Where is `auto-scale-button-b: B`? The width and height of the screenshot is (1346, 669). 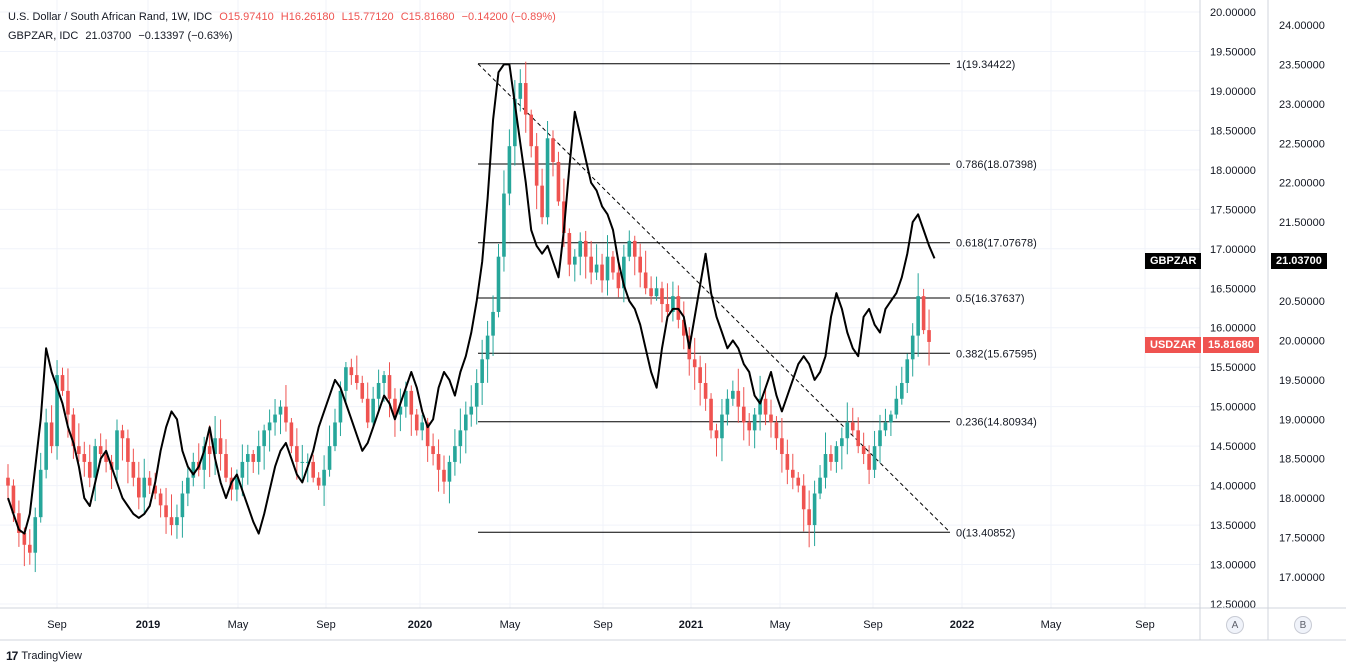
auto-scale-button-b: B is located at coordinates (1303, 625).